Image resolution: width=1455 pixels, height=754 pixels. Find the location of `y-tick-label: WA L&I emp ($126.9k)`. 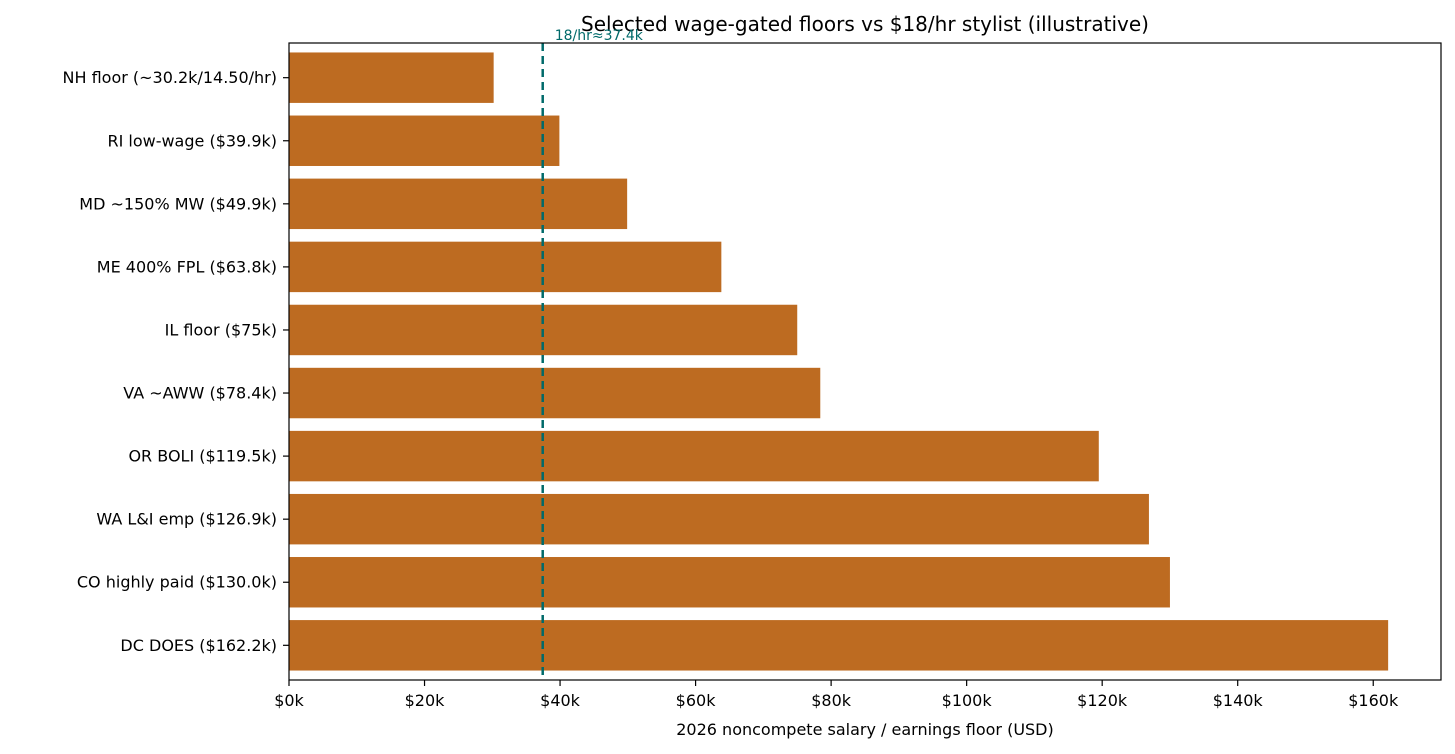

y-tick-label: WA L&I emp ($126.9k) is located at coordinates (186, 519).